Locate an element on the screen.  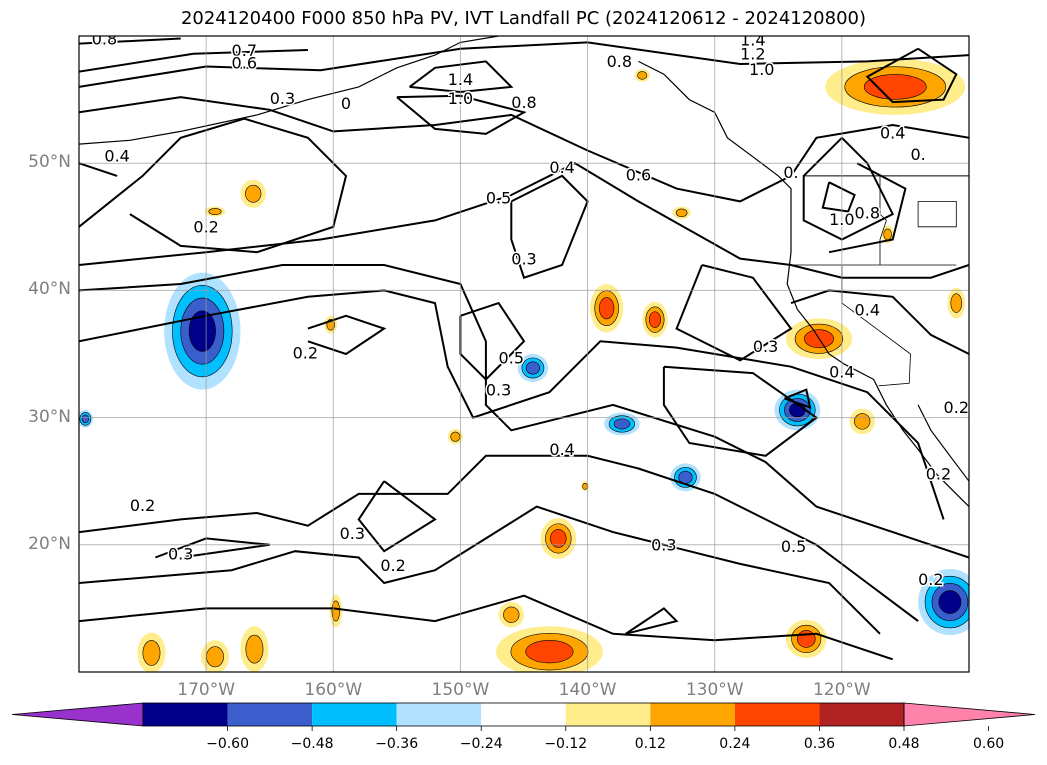
lat-tick-label: 40°N is located at coordinates (49, 289).